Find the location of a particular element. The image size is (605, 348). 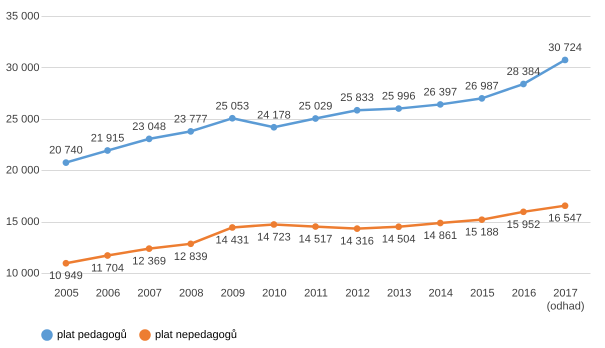

data-label: 14 504 is located at coordinates (399, 240).